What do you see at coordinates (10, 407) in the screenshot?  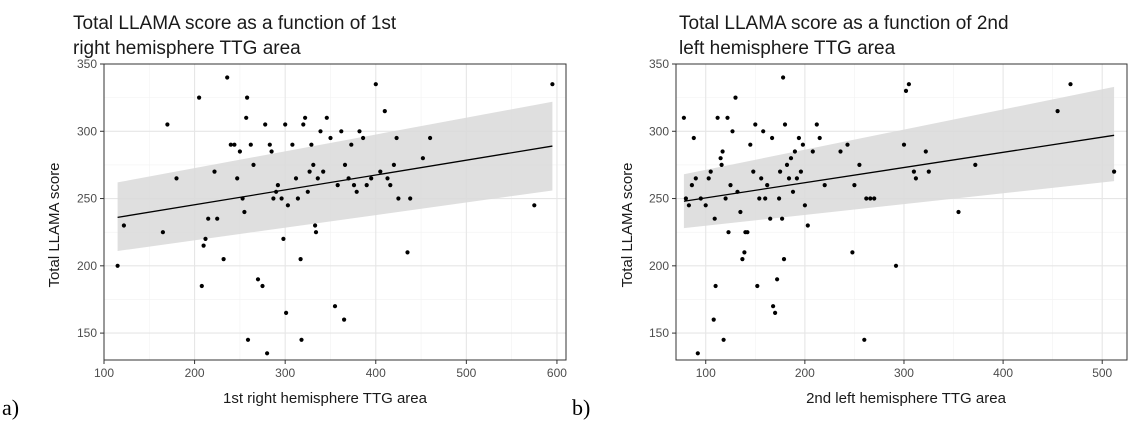 I see `chart-a-panel-label: a)` at bounding box center [10, 407].